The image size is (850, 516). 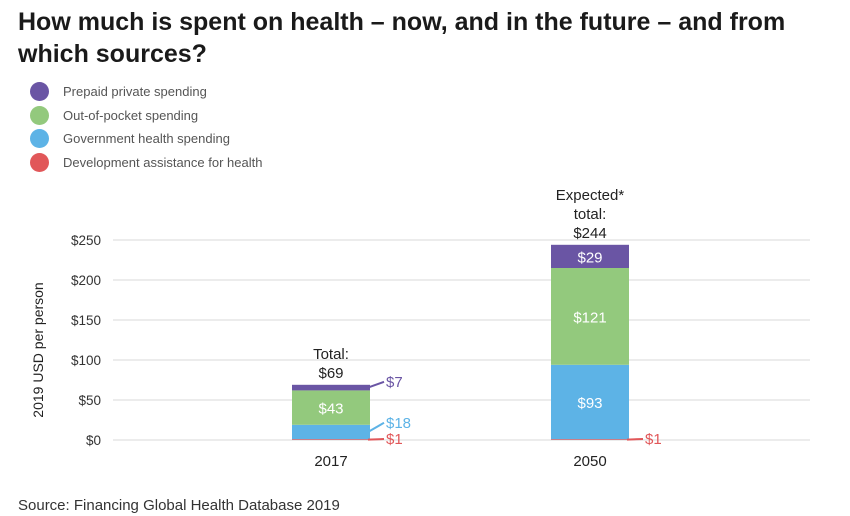 I want to click on total-label: Expected*, so click(x=590, y=195).